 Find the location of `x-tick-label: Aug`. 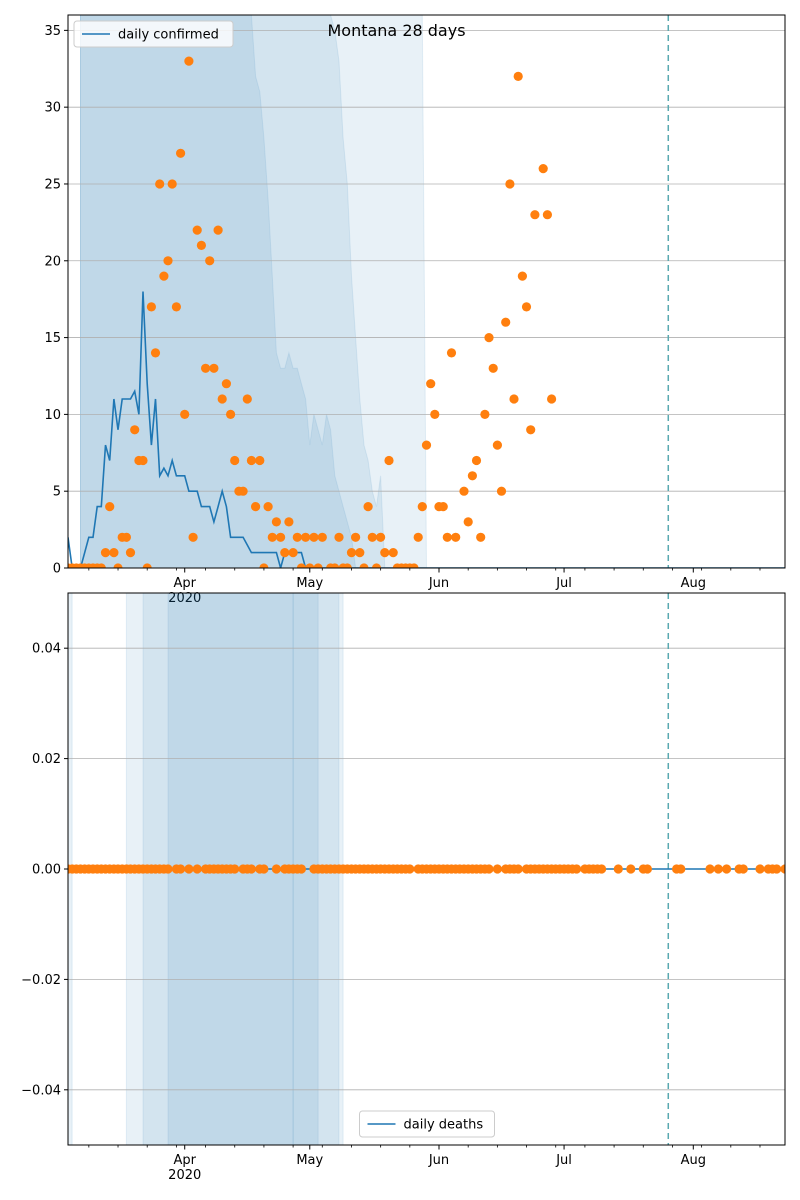

x-tick-label: Aug is located at coordinates (693, 1160).